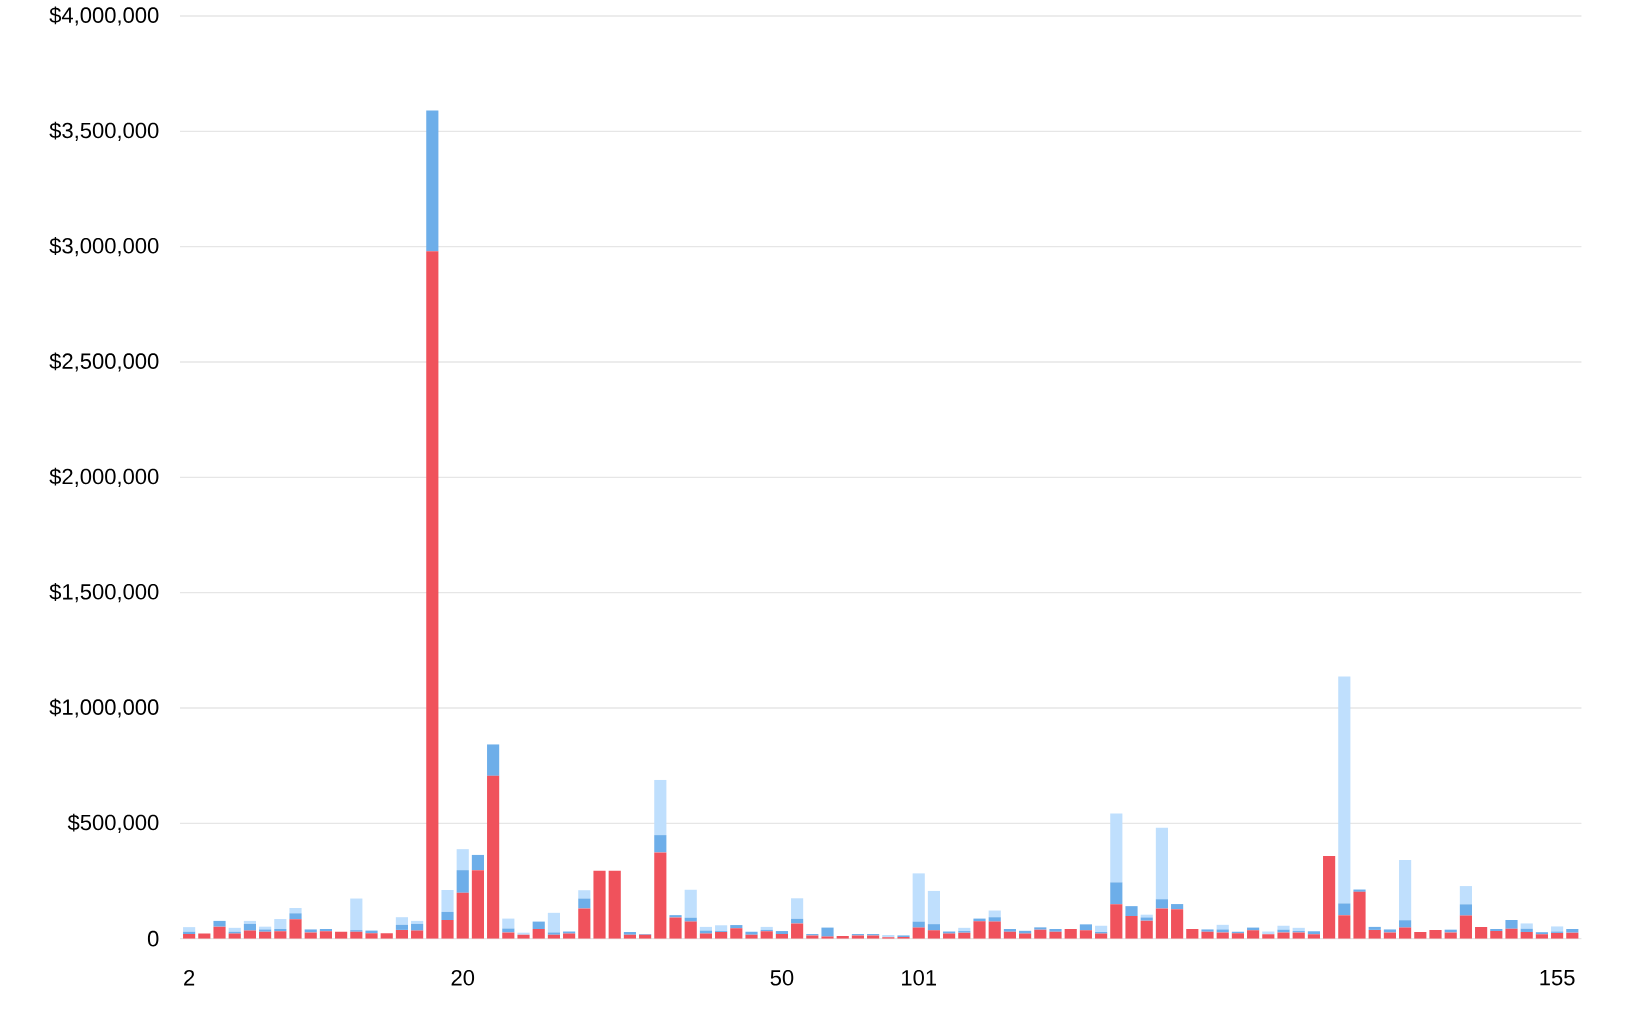  Describe the element at coordinates (104, 131) in the screenshot. I see `y-tick-label: $3,500,000` at that location.